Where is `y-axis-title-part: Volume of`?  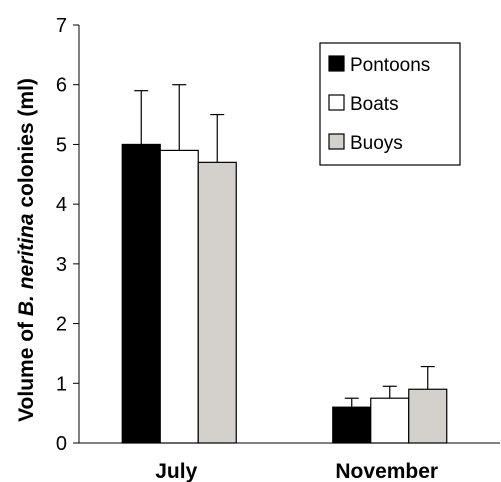 y-axis-title-part: Volume of is located at coordinates (26, 369).